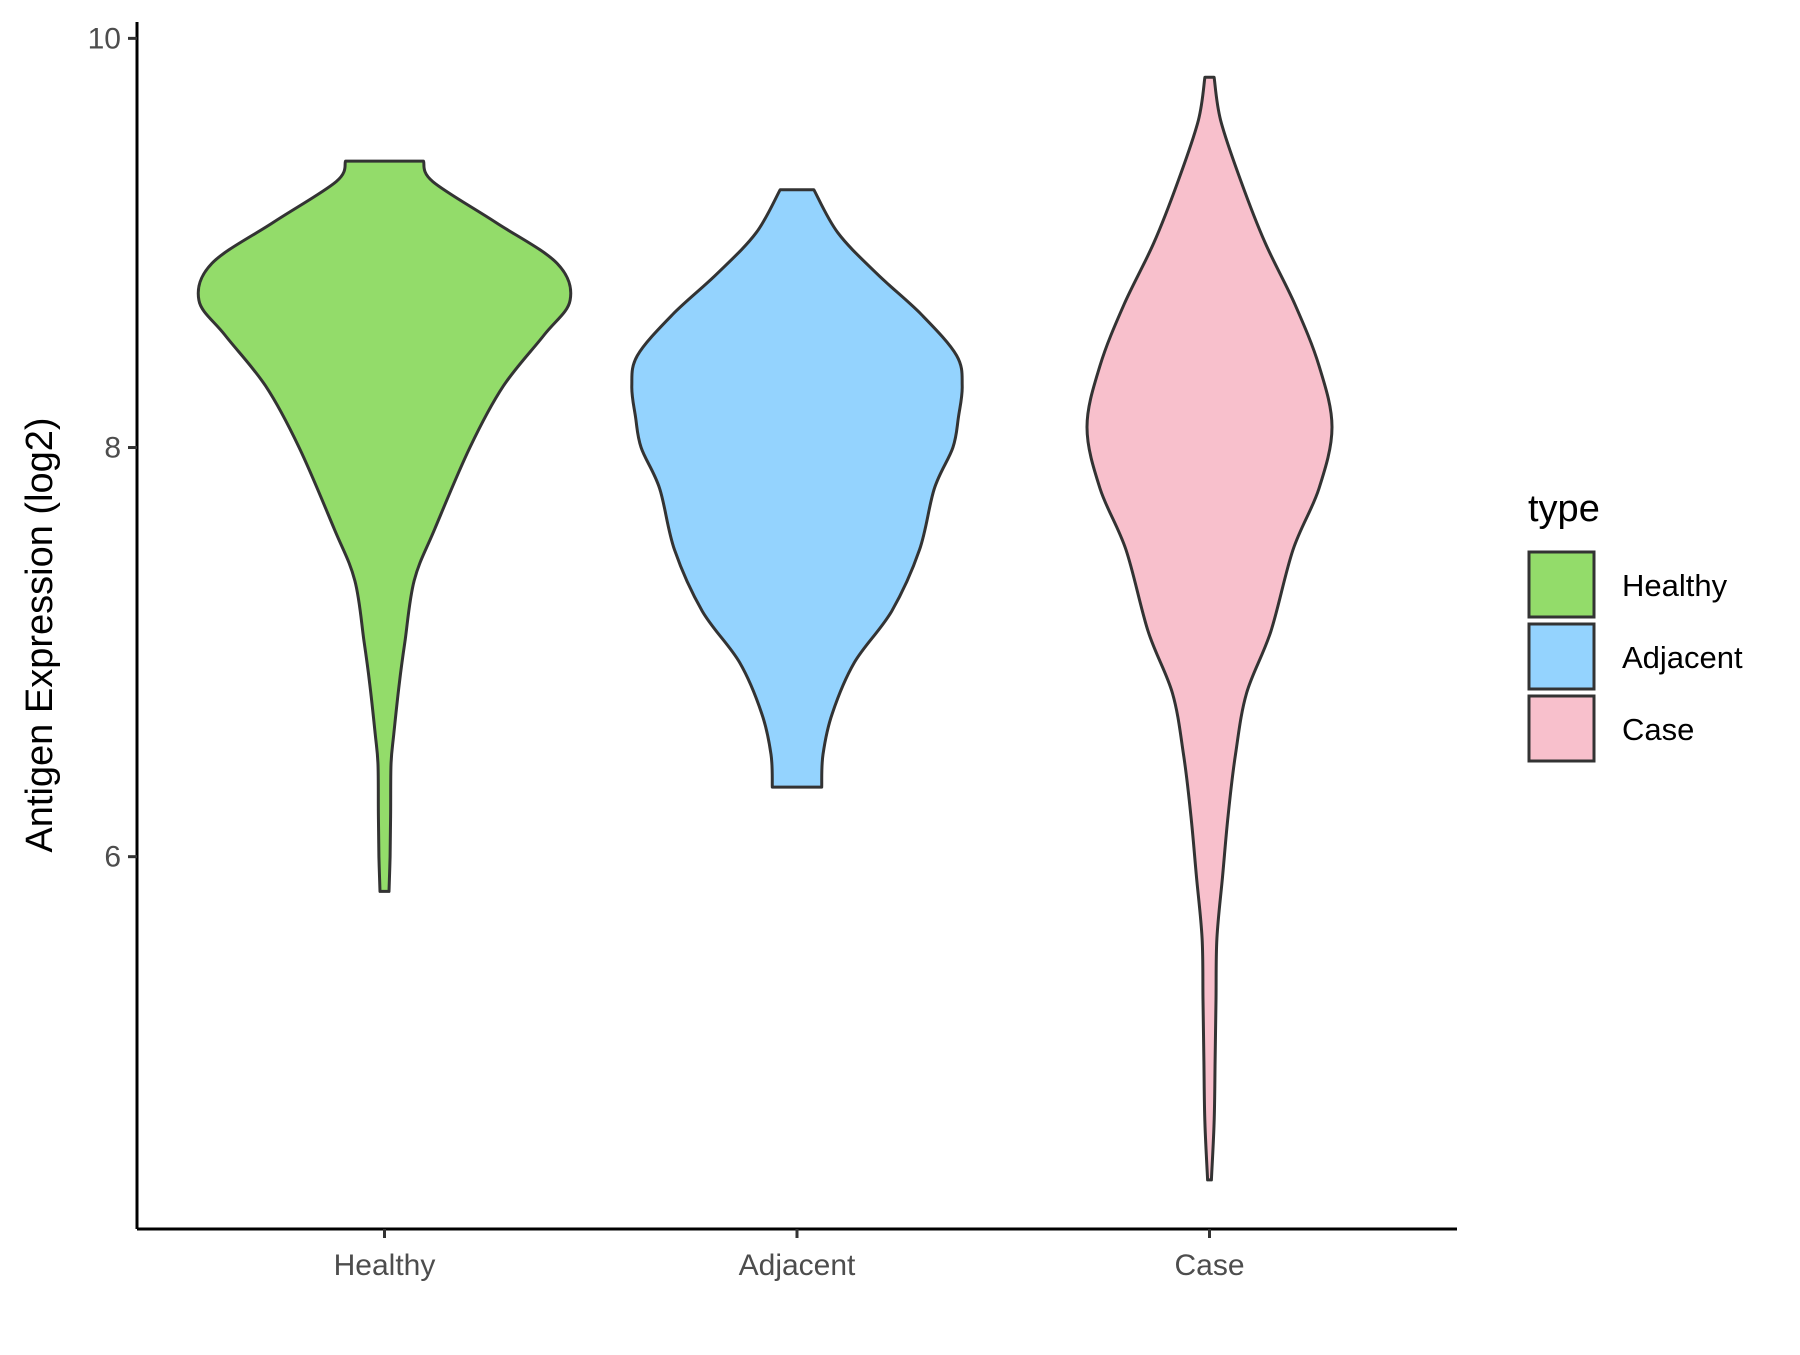  I want to click on legend-label-case: Case, so click(1658, 729).